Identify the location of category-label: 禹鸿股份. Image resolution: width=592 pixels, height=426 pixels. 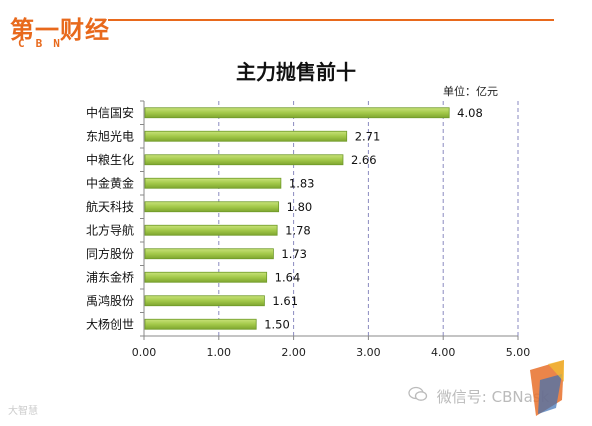
(110, 301).